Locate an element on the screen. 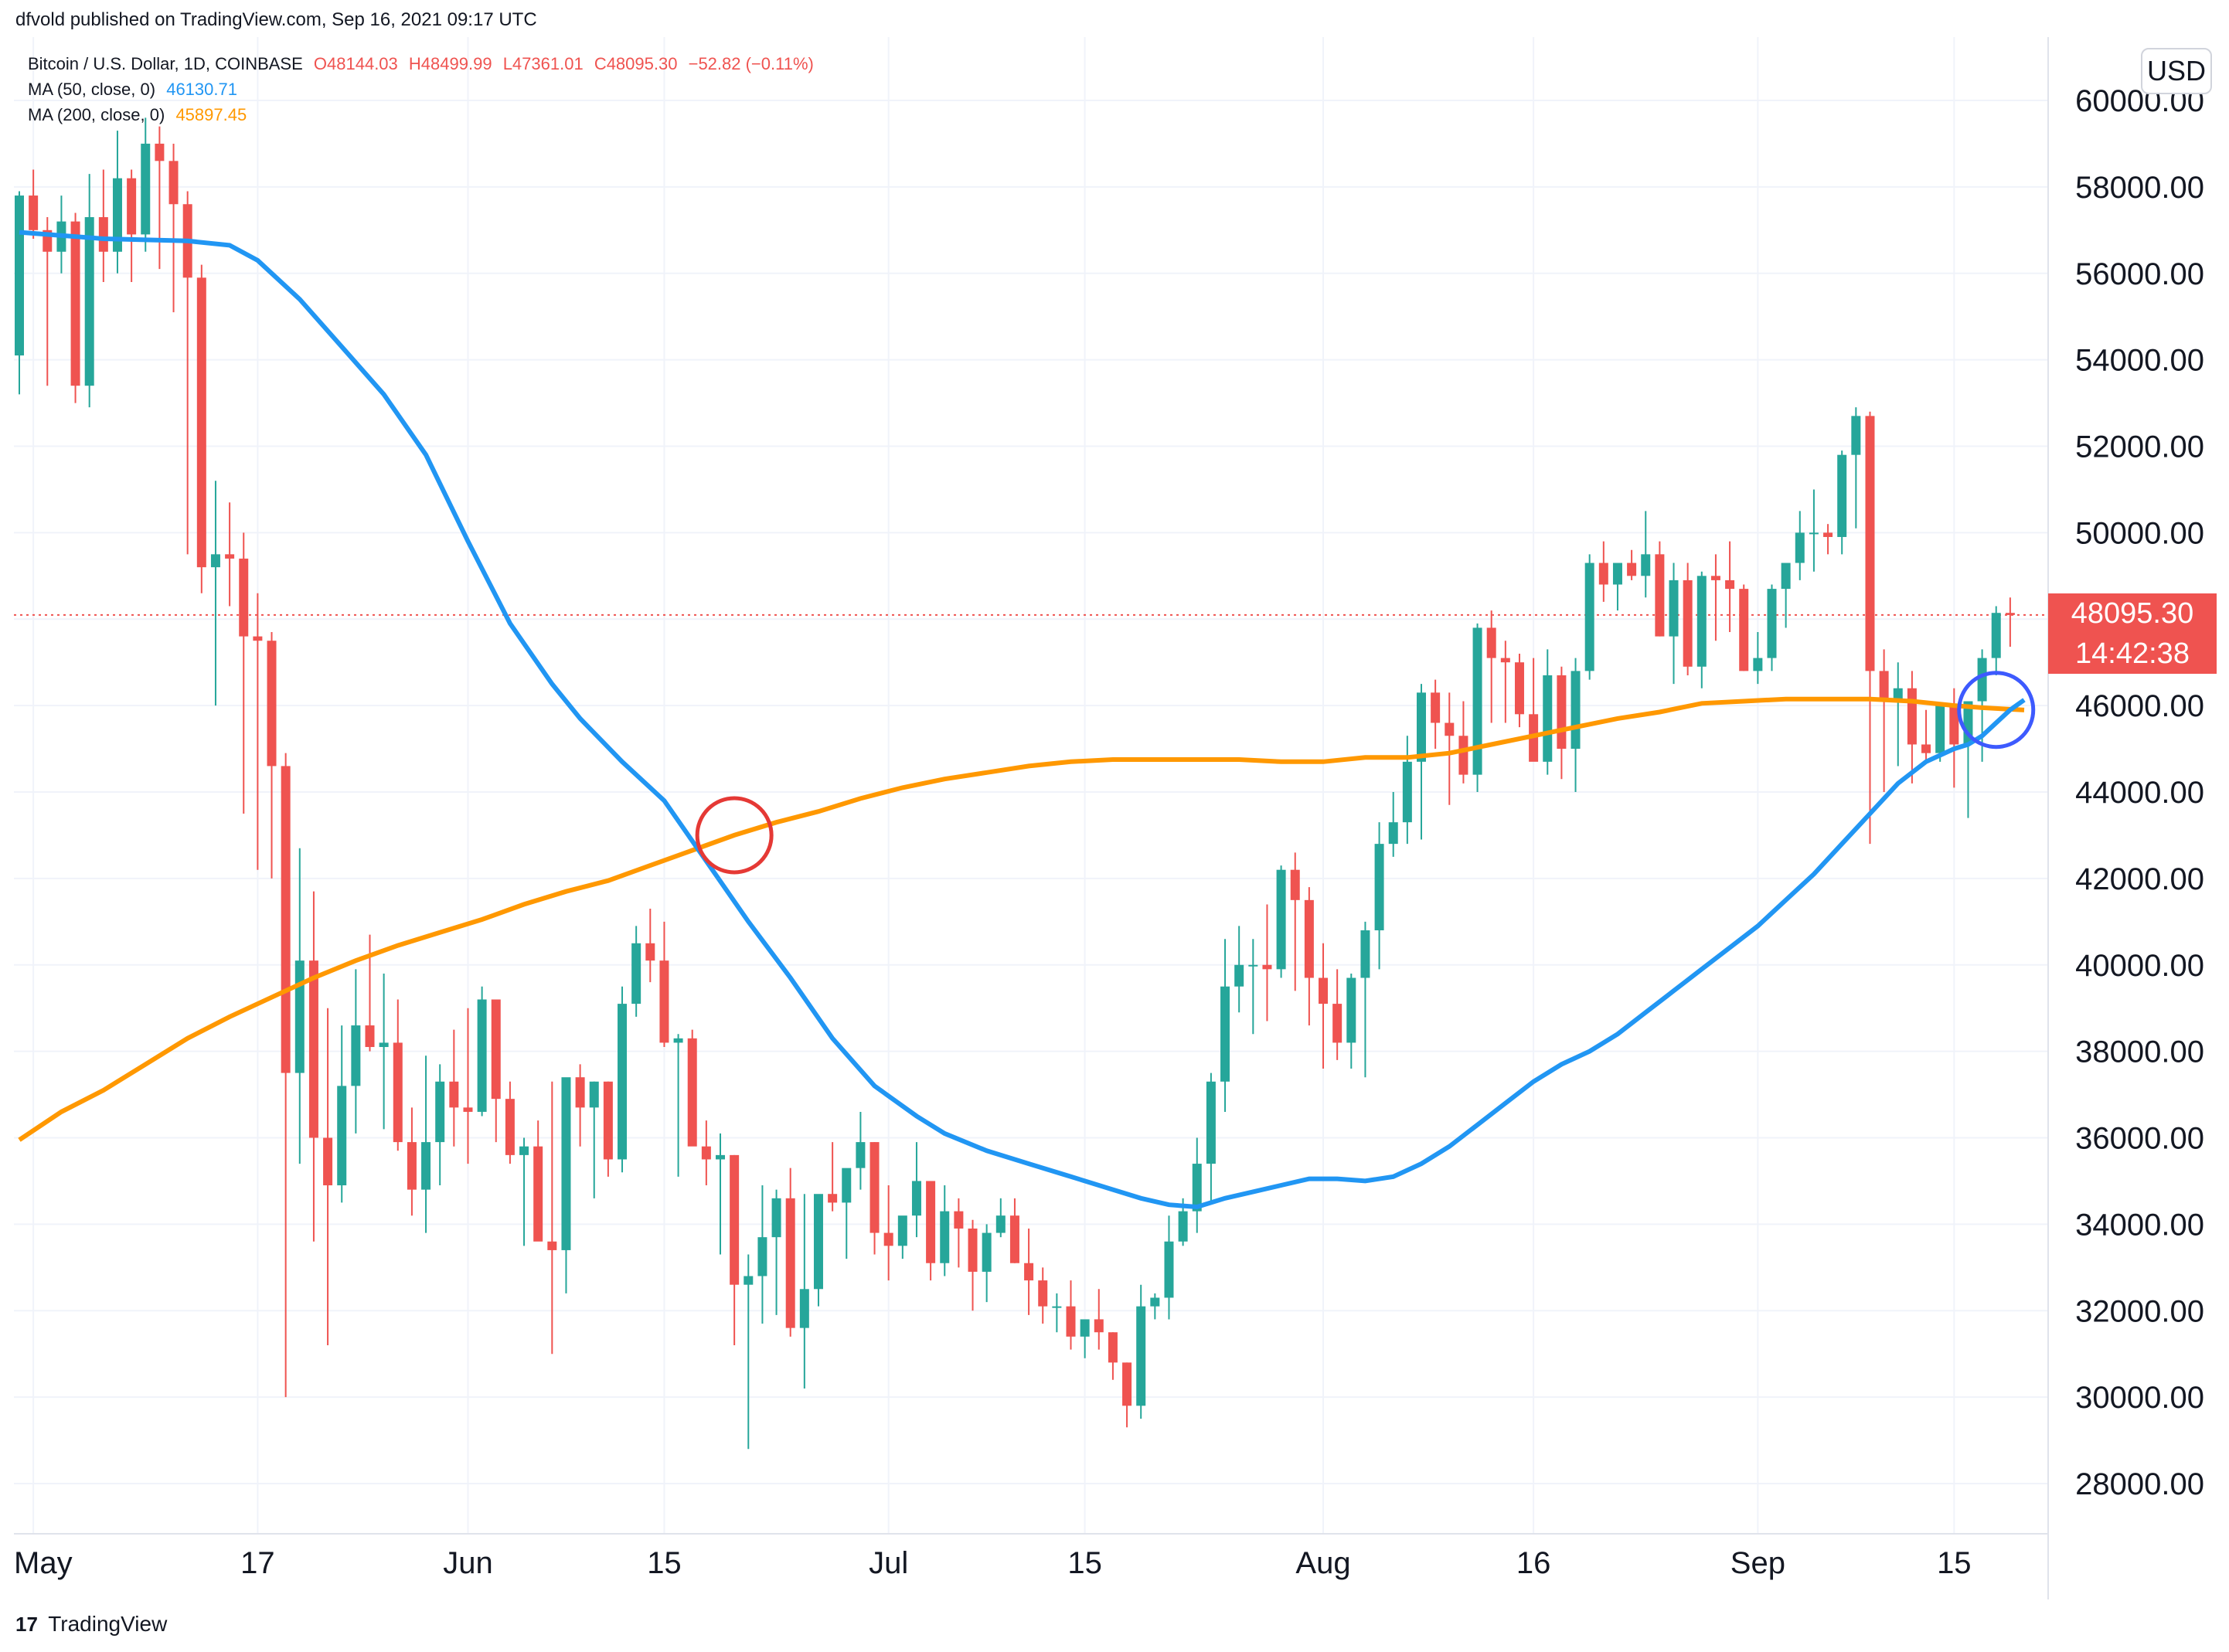  annotations is located at coordinates (1365, 773).